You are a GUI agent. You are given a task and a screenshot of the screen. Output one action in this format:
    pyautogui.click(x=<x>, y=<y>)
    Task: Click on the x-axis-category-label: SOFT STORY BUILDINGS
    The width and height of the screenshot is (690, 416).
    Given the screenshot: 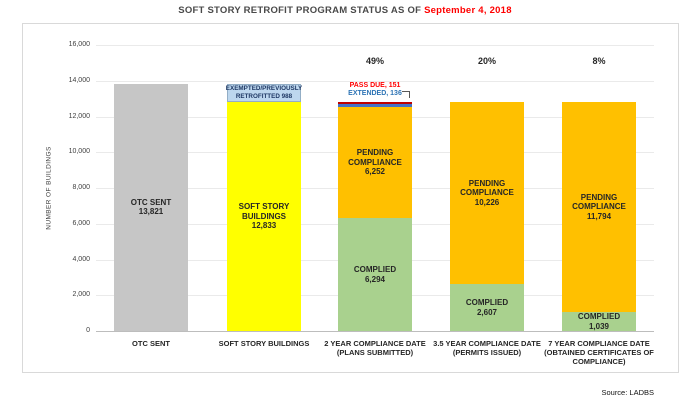 What is the action you would take?
    pyautogui.click(x=264, y=343)
    